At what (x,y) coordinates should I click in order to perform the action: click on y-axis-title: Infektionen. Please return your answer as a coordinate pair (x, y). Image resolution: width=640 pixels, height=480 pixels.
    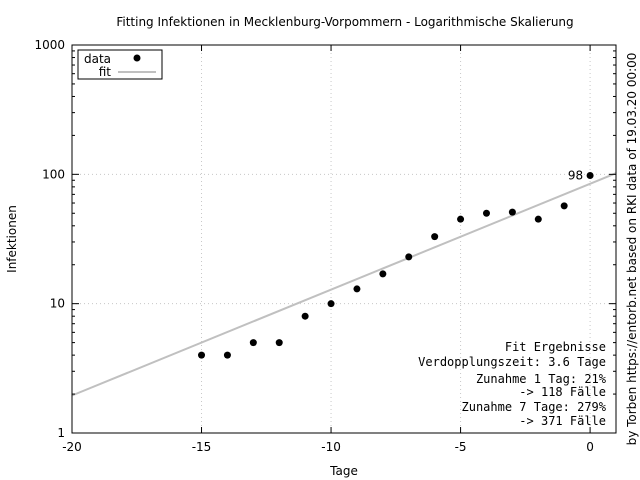
    Looking at the image, I should click on (12, 239).